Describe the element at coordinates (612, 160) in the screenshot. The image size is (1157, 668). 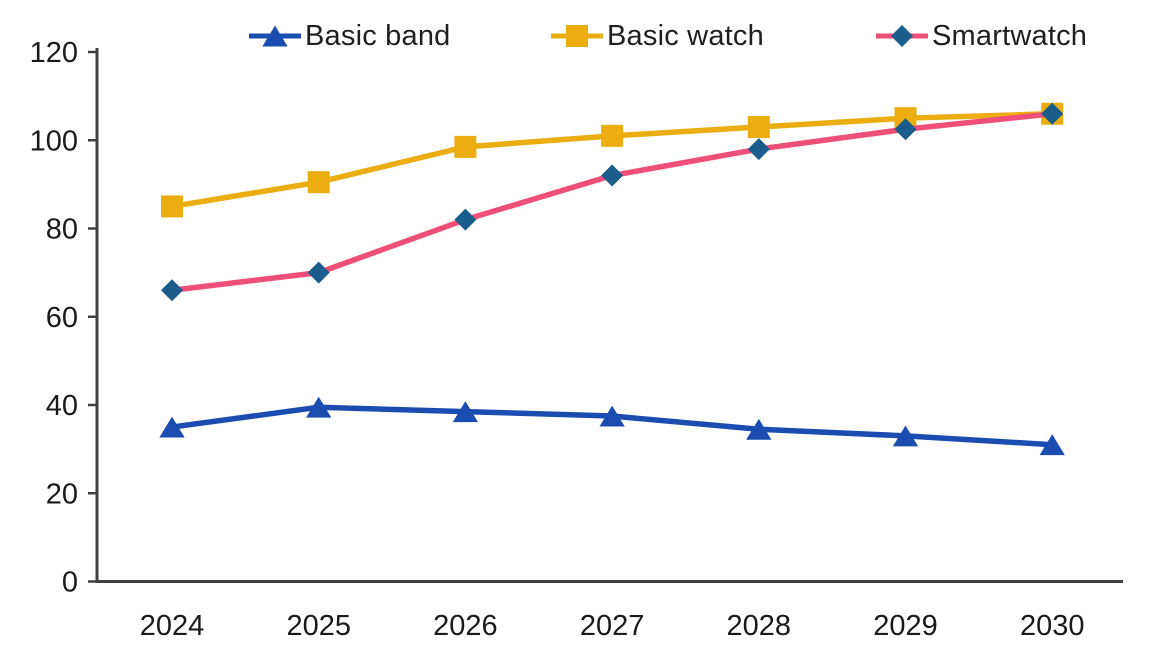
I see `series-basic-watch` at that location.